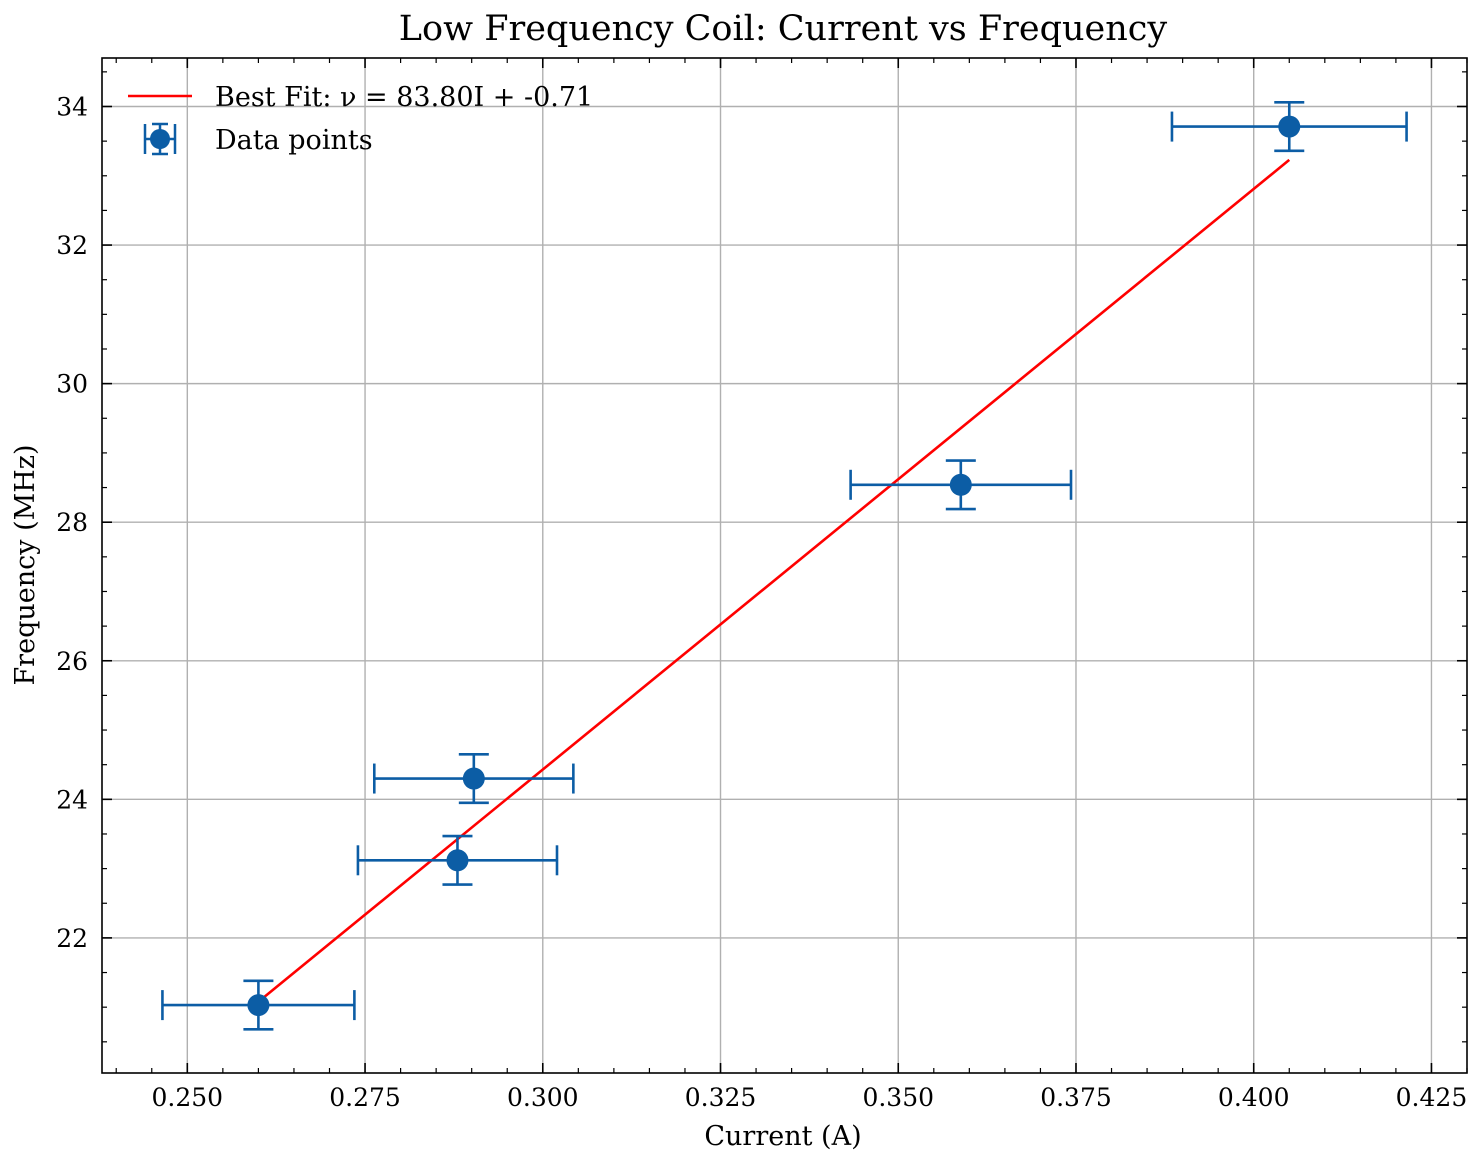 This screenshot has width=1484, height=1163. Describe the element at coordinates (365, 1097) in the screenshot. I see `x-tick-label: 0.275` at that location.